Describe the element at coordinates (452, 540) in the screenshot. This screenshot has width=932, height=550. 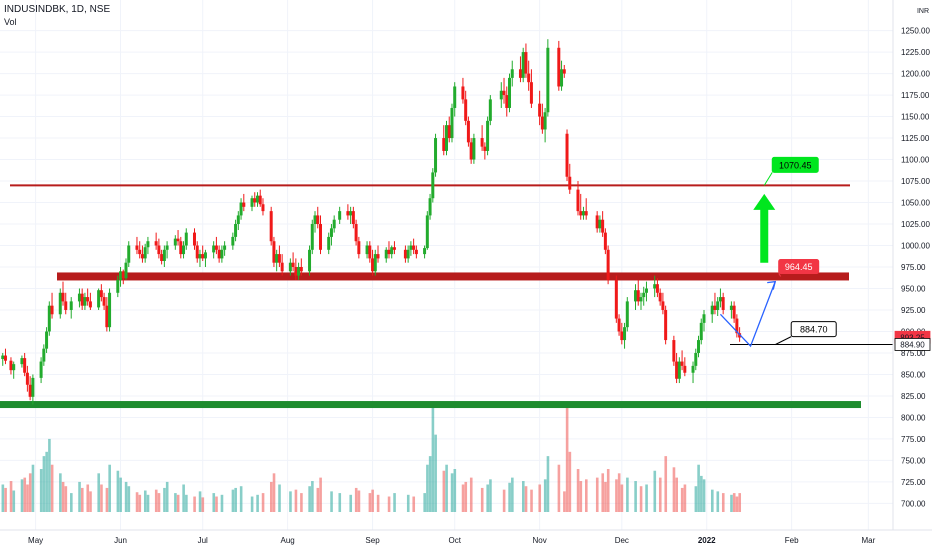
I see `time-axis: May Jun Jul Aug Sep Oct Nov Dec 2022 Feb Mar` at that location.